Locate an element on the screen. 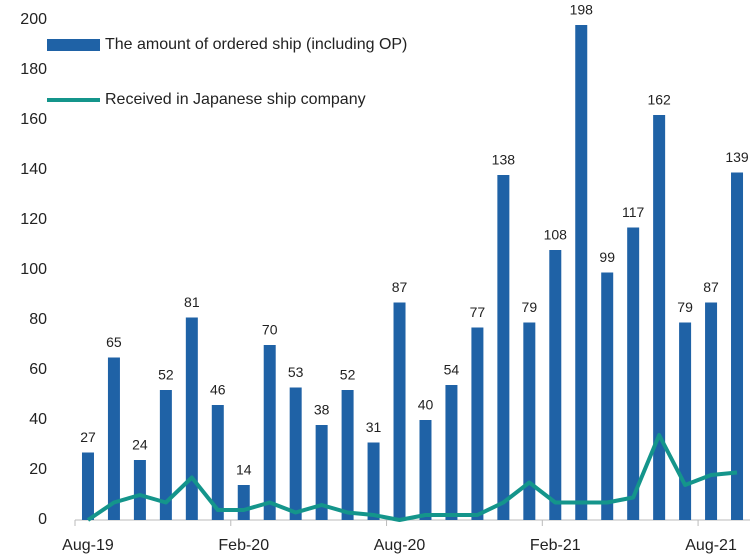 The width and height of the screenshot is (750, 556). value-label: 70 is located at coordinates (270, 330).